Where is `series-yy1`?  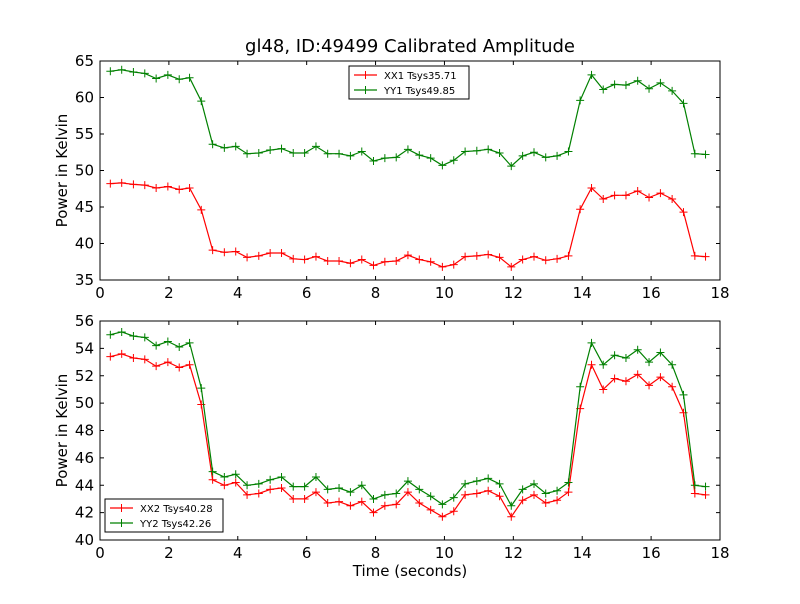 series-yy1 is located at coordinates (408, 118).